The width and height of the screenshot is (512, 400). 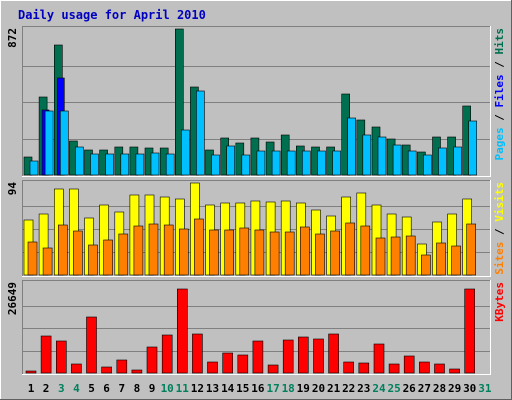 I want to click on x-tick-label: 3, so click(x=61, y=388).